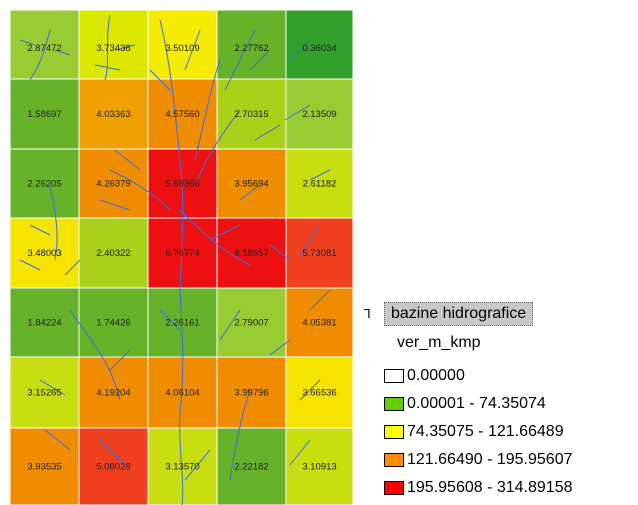 This screenshot has height=505, width=638. I want to click on cell-value-label: 3.66536, so click(319, 393).